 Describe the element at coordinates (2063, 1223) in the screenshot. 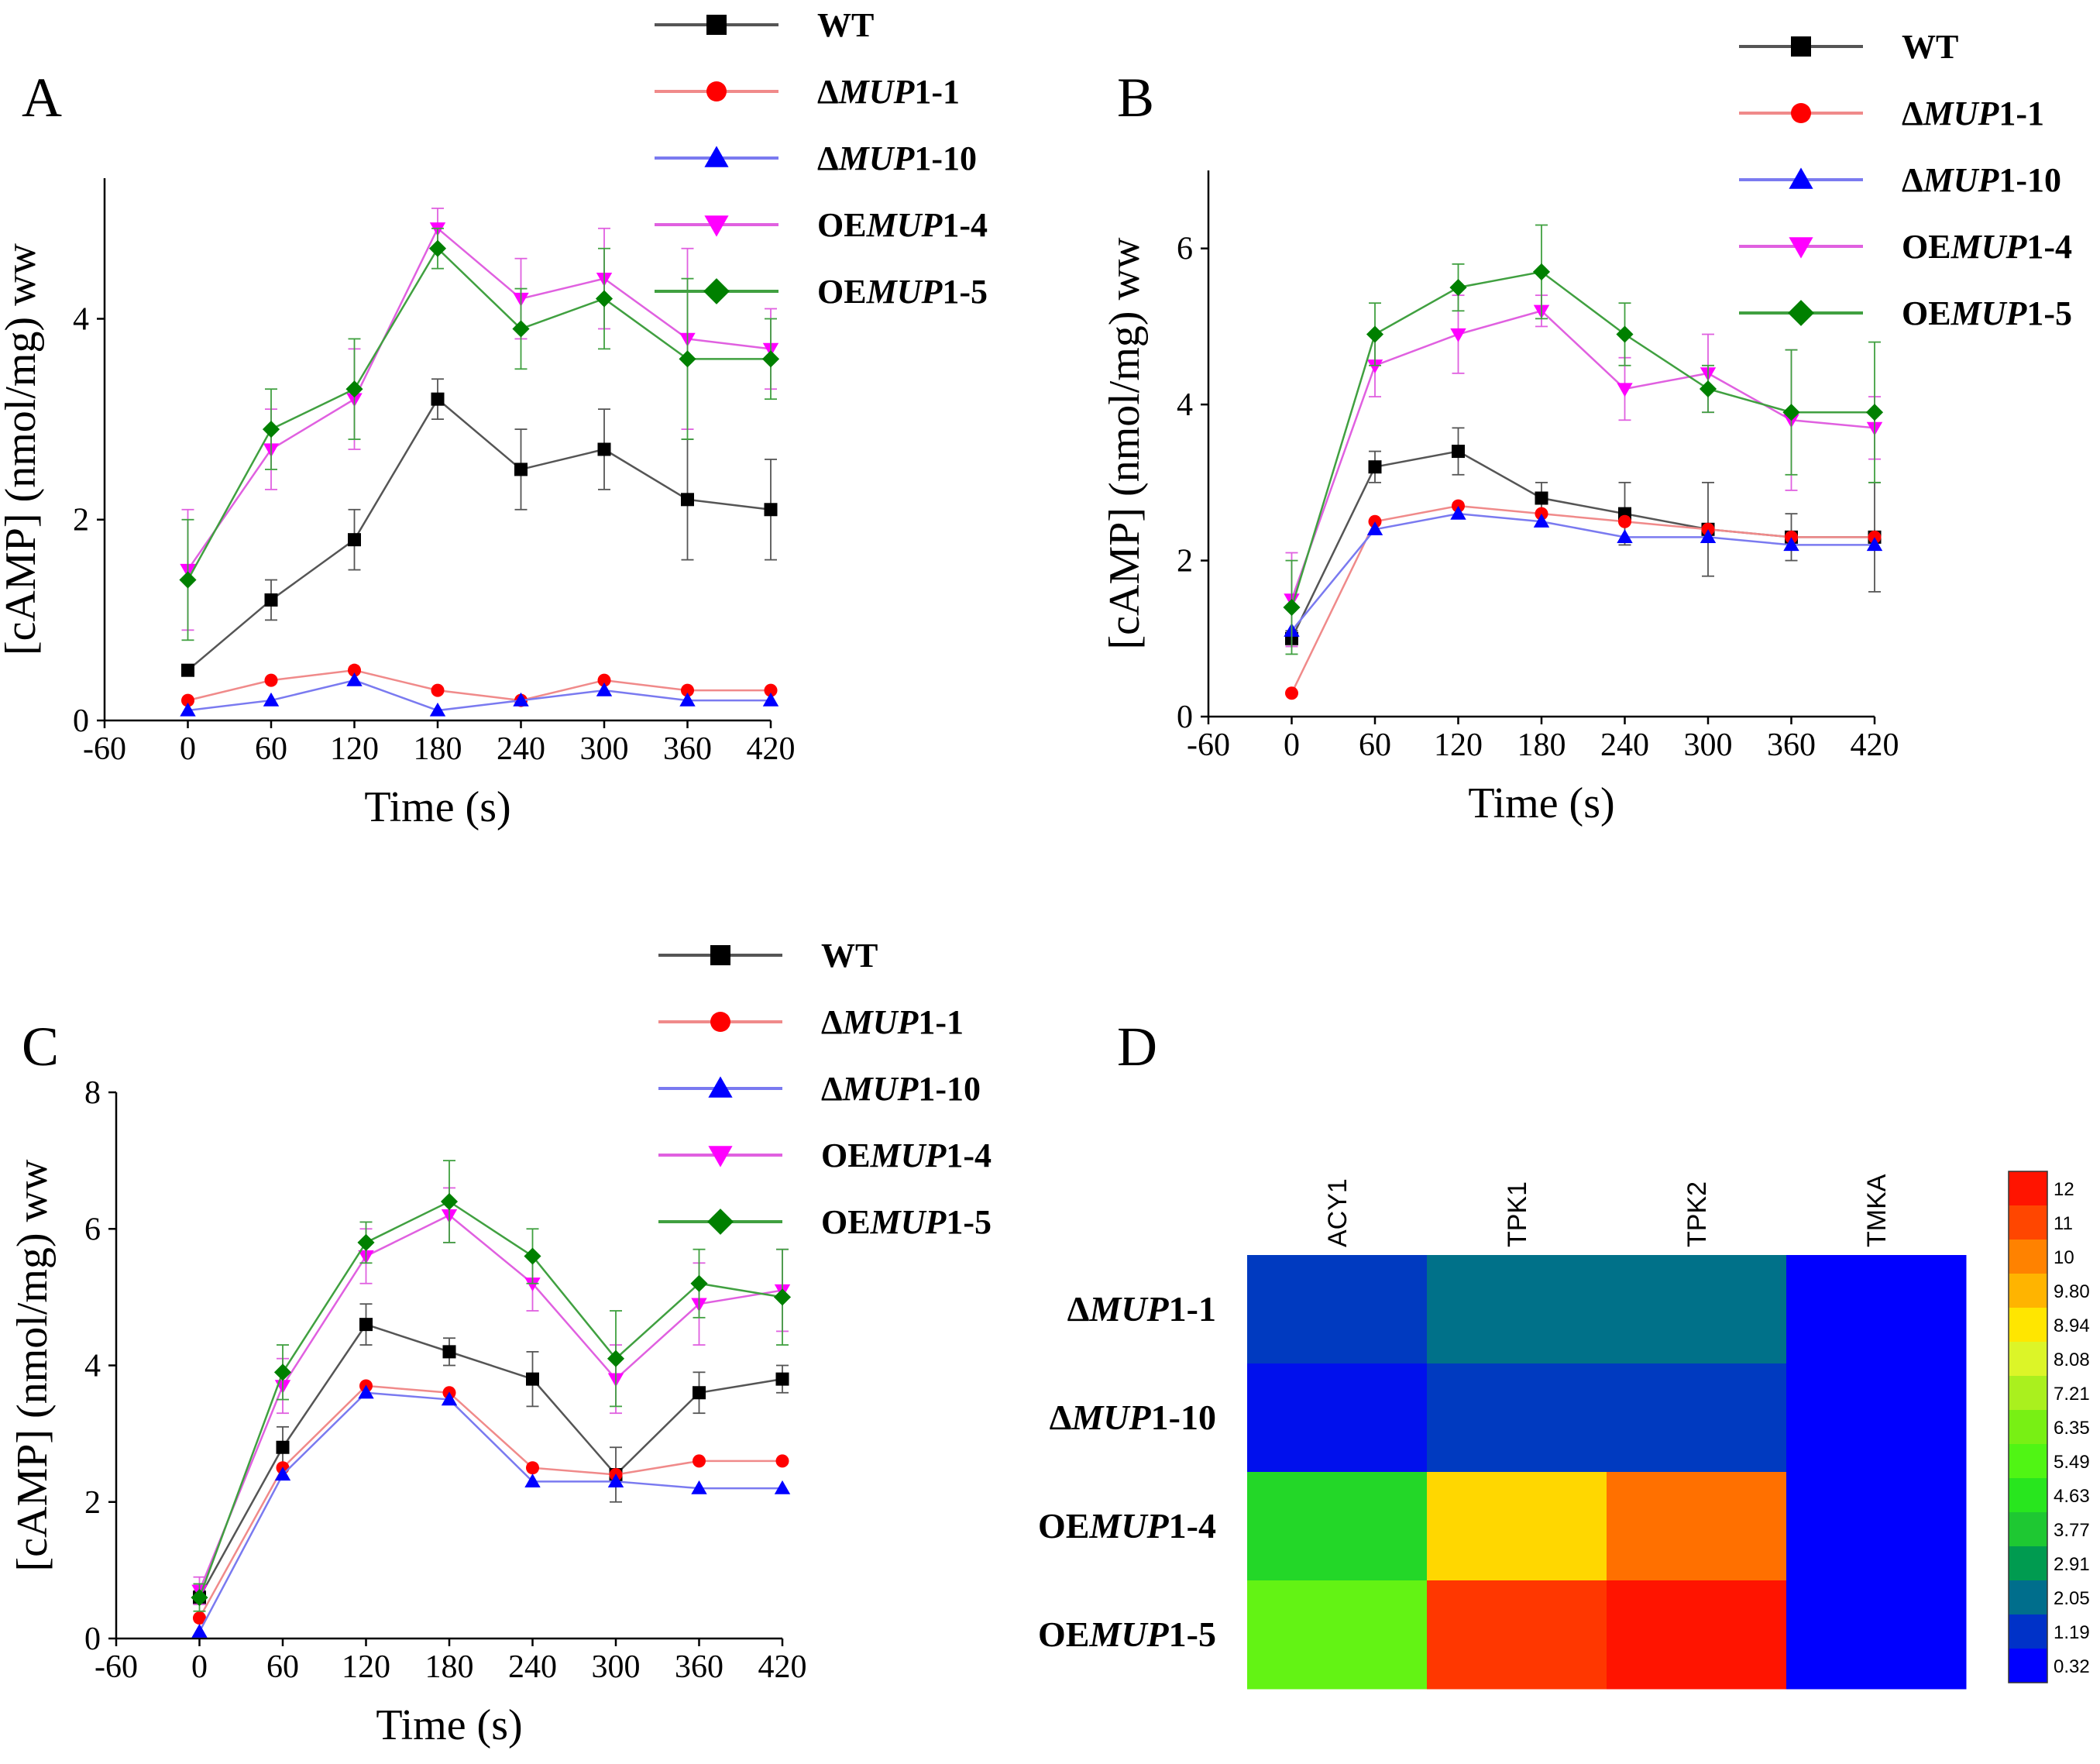

I see `colorbar-tick-label: 11` at that location.